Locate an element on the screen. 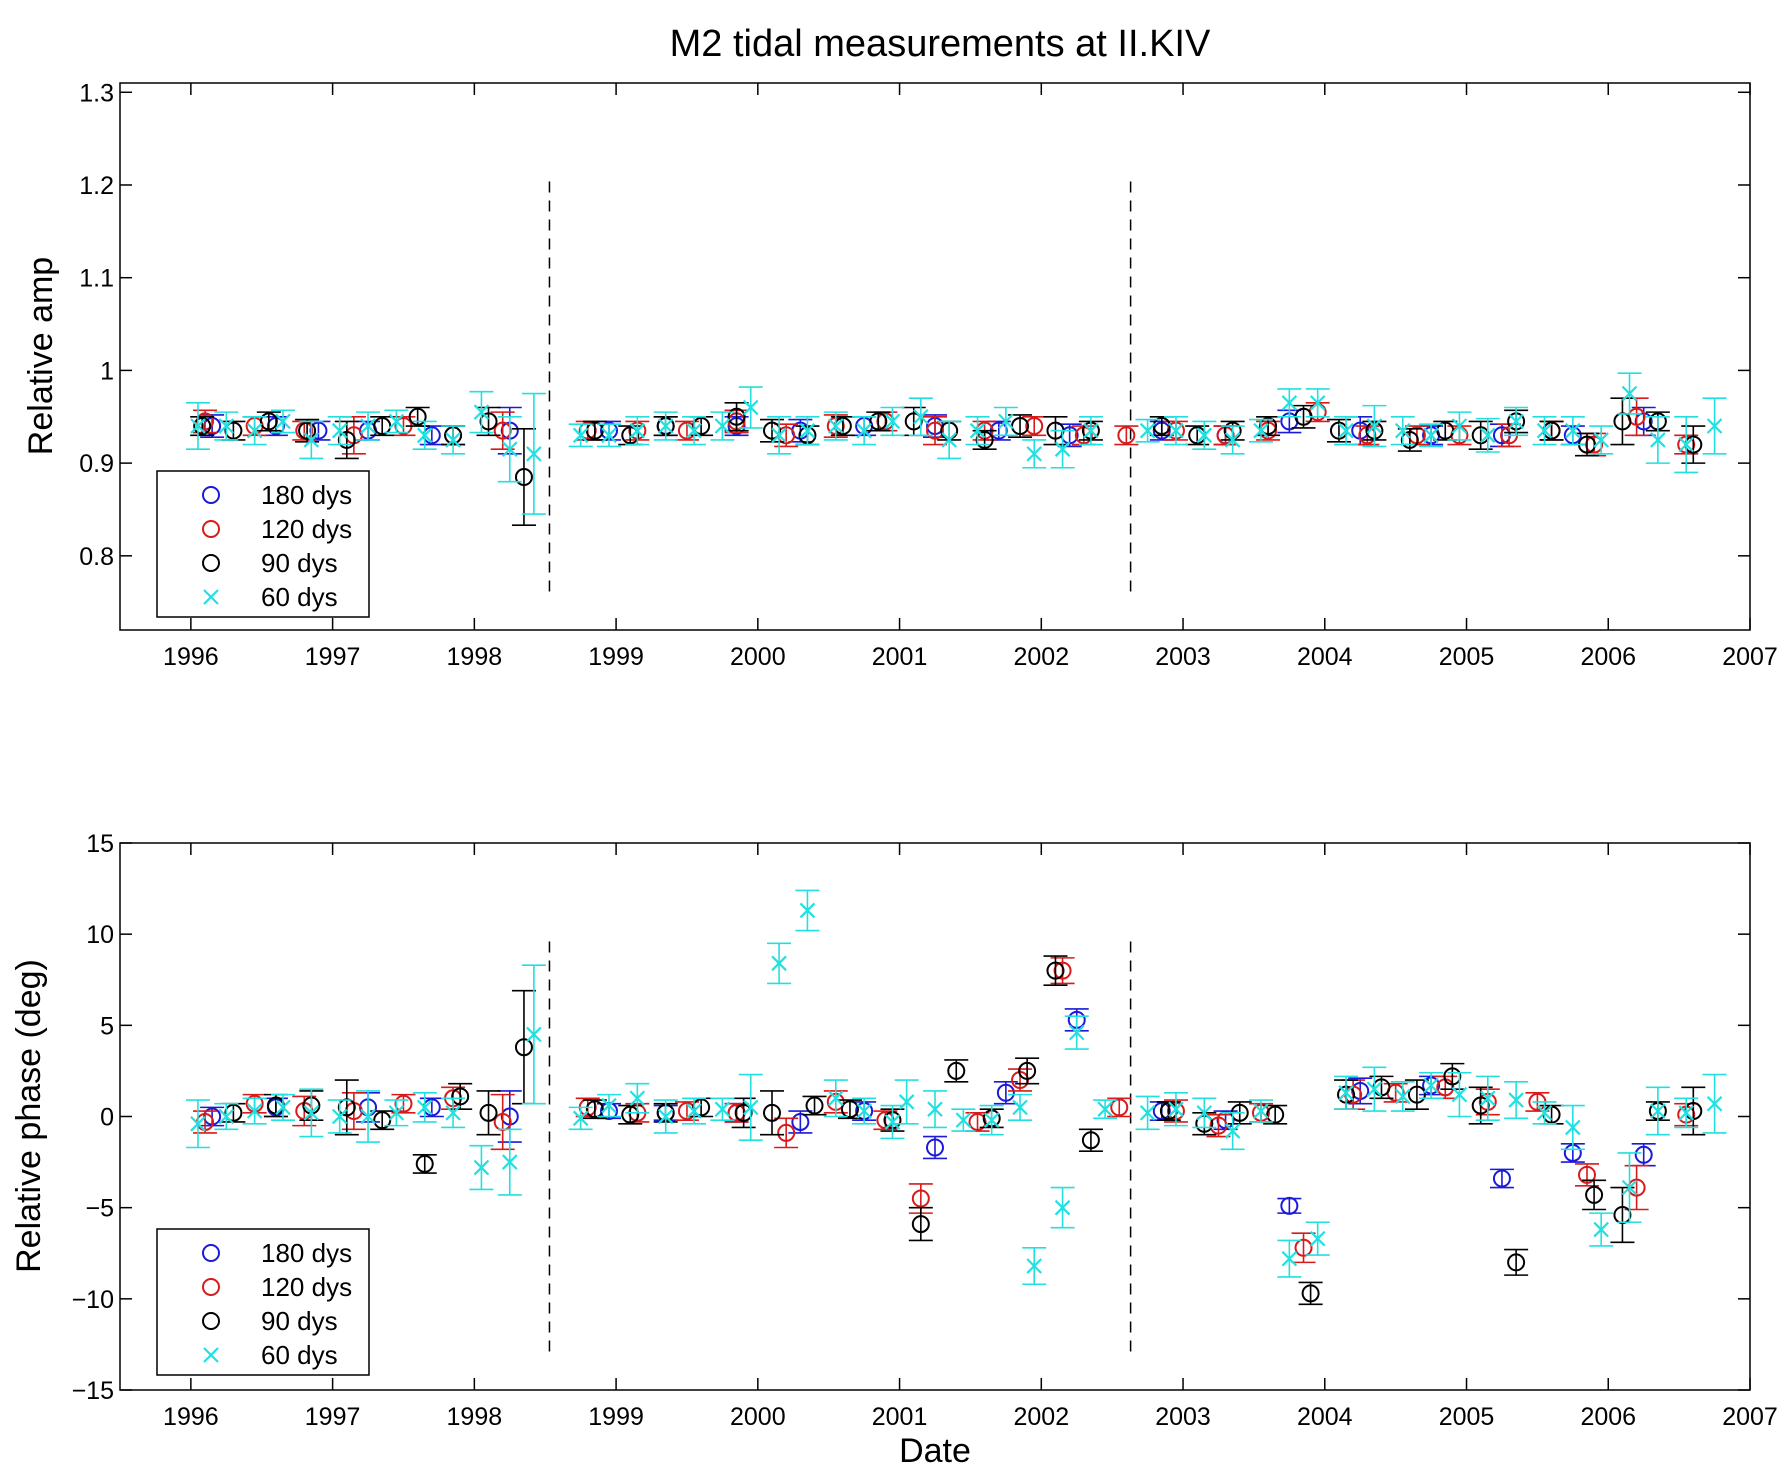 The height and width of the screenshot is (1475, 1789). legend-label: 180 dys is located at coordinates (306, 495).